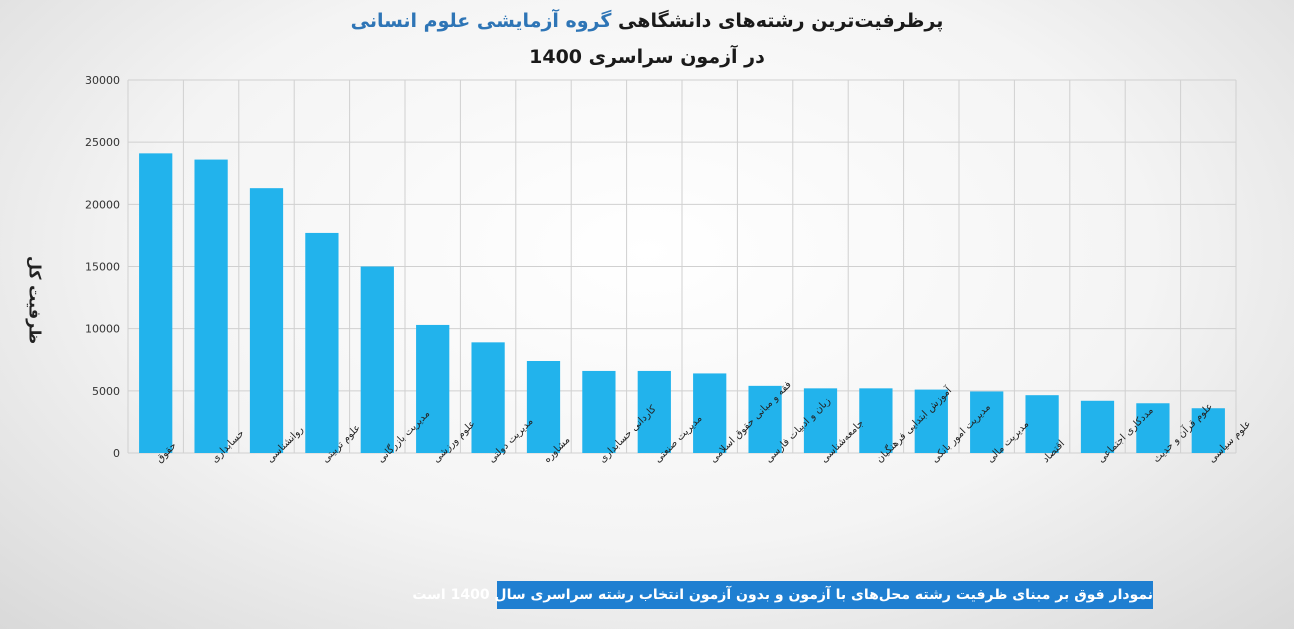 This screenshot has width=1294, height=629. What do you see at coordinates (102, 142) in the screenshot?
I see `y-tick-label: 25000` at bounding box center [102, 142].